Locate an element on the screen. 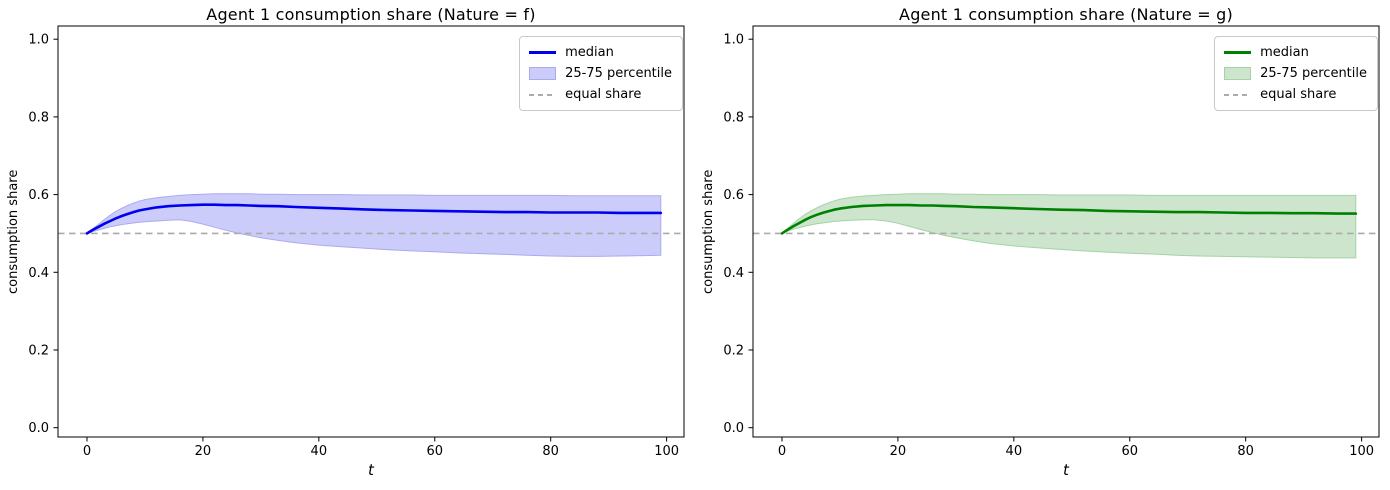 The height and width of the screenshot is (490, 1390). chart-title: Agent 1 consumption share (Nature = g) is located at coordinates (1066, 14).